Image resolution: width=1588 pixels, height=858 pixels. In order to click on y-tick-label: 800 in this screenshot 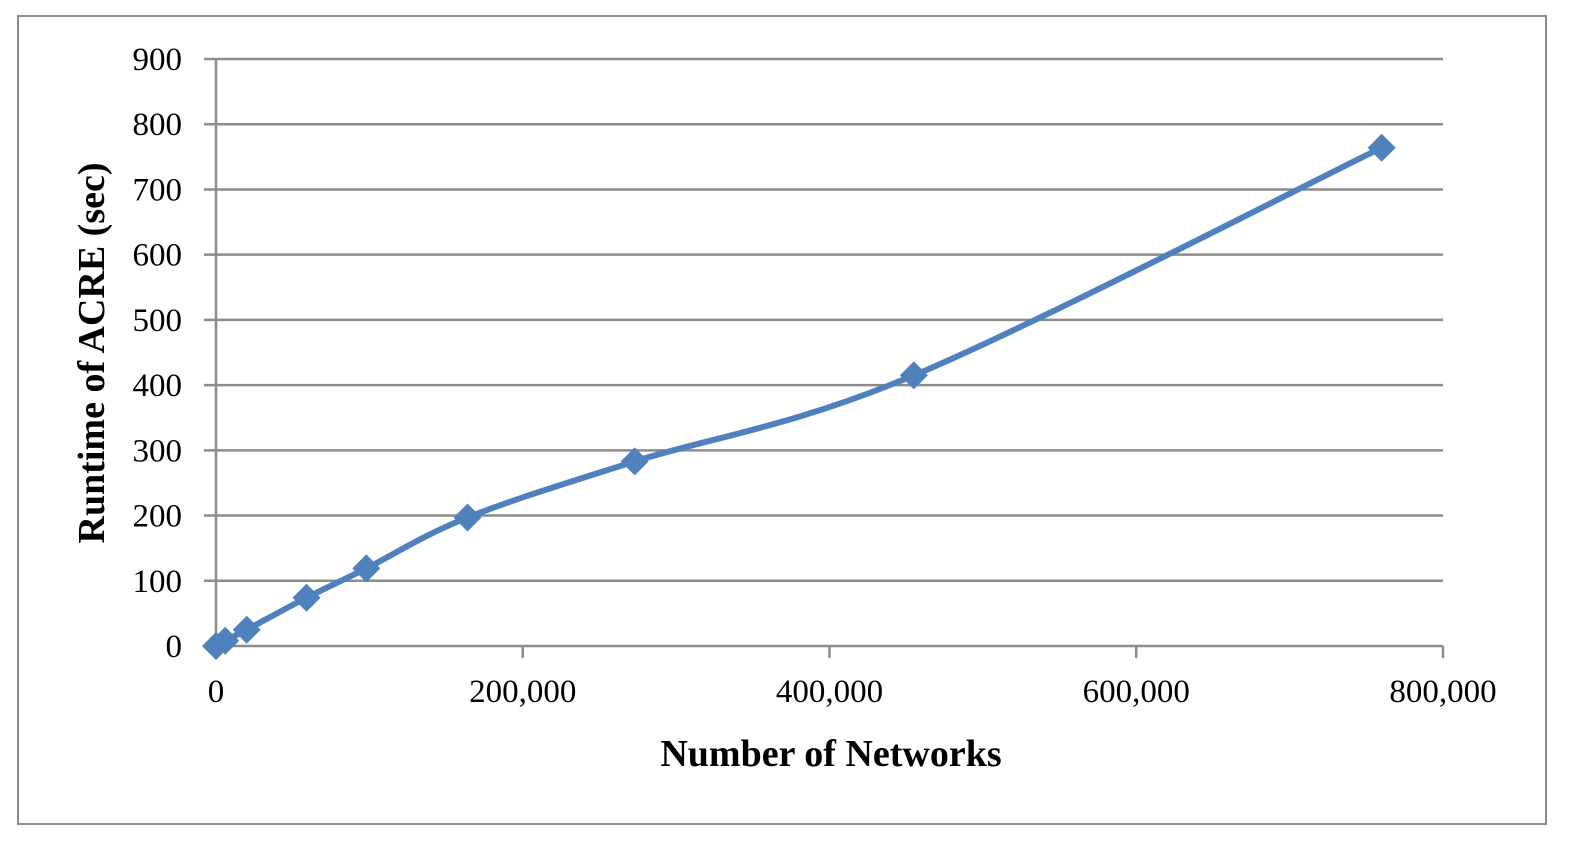, I will do `click(158, 125)`.